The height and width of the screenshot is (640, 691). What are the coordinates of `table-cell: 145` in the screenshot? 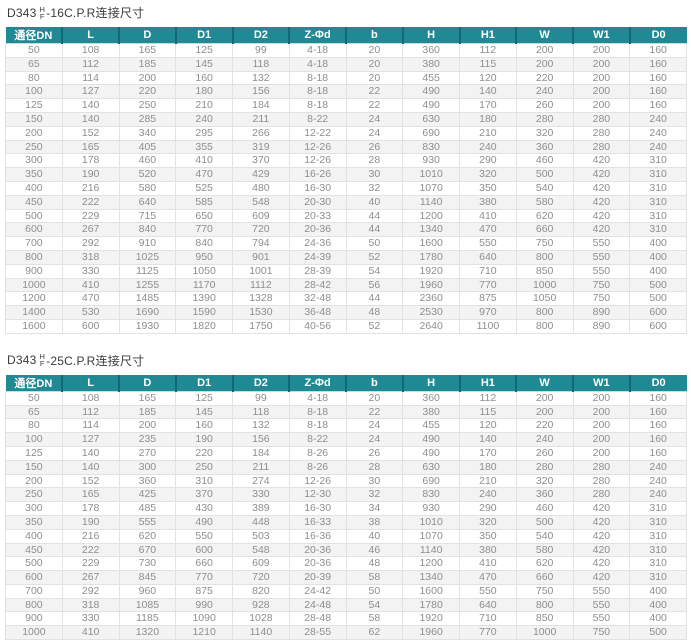 It's located at (204, 64).